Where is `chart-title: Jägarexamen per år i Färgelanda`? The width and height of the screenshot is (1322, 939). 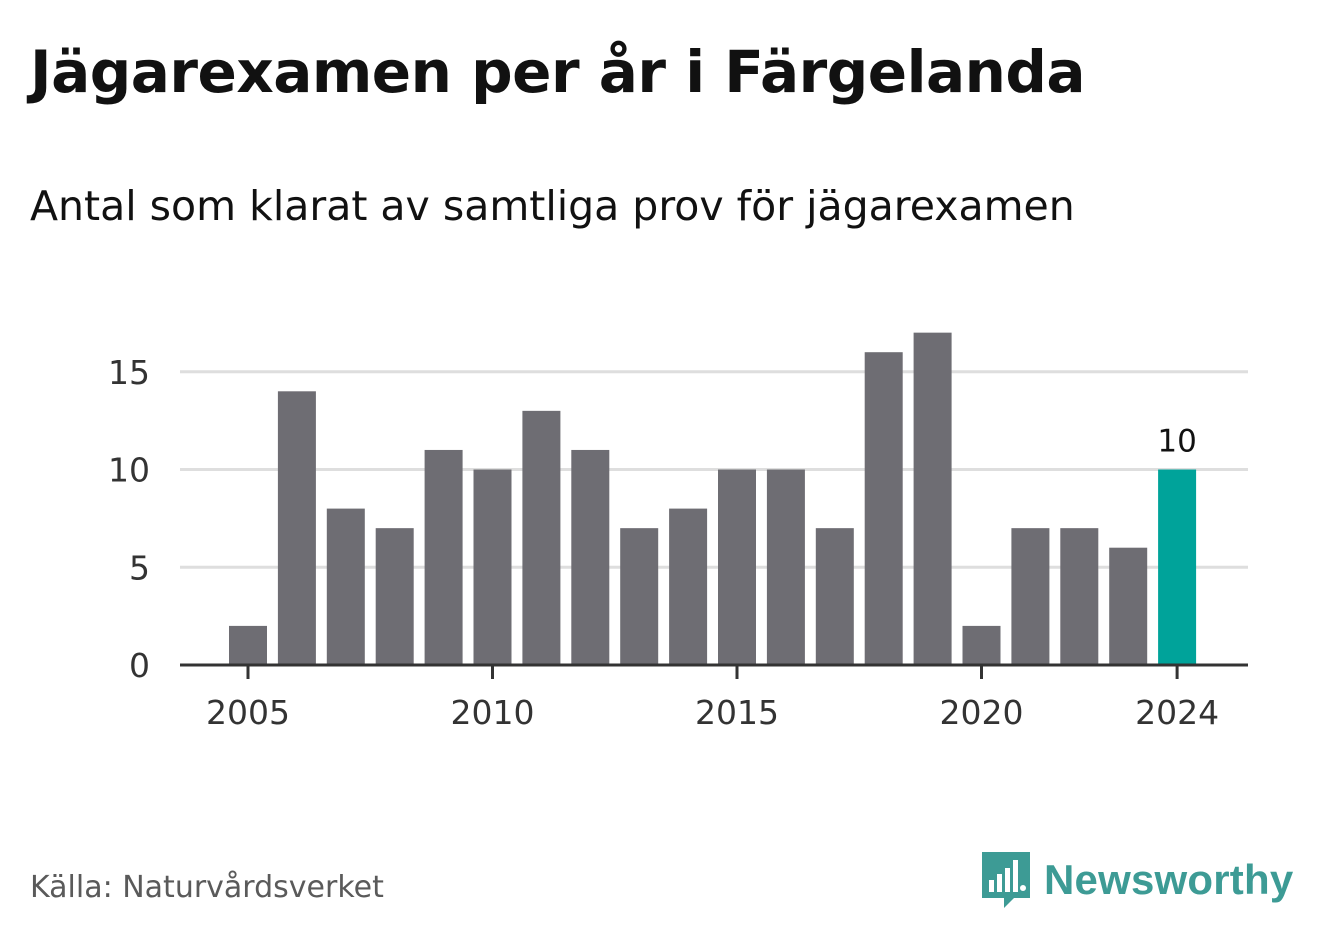
chart-title: Jägarexamen per år i Färgelanda is located at coordinates (558, 72).